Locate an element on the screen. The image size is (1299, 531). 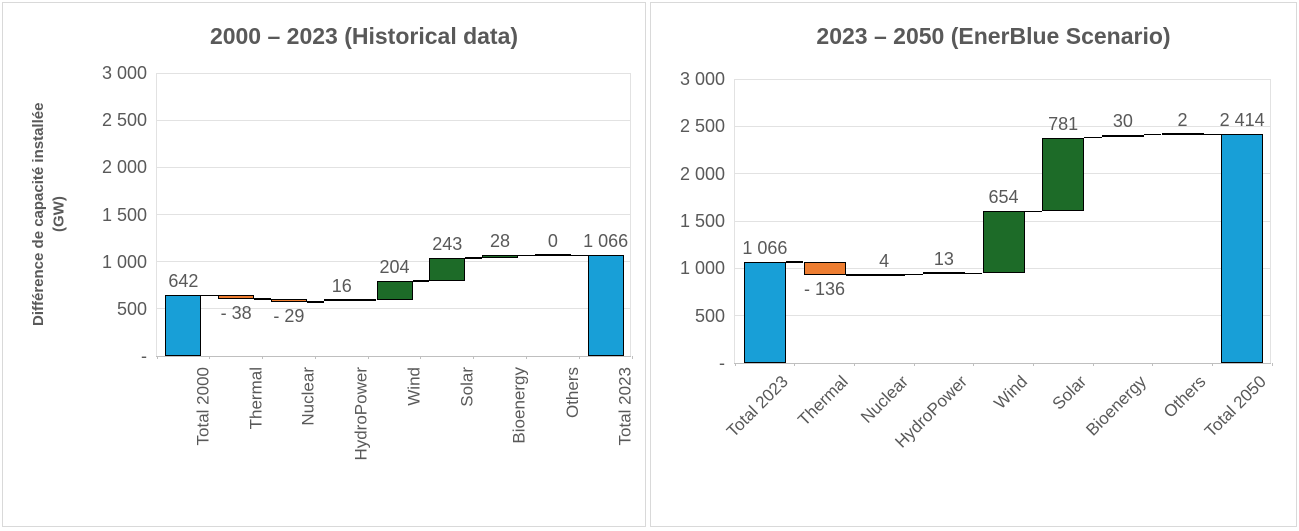
bar-bioenergy is located at coordinates (1122, 136).